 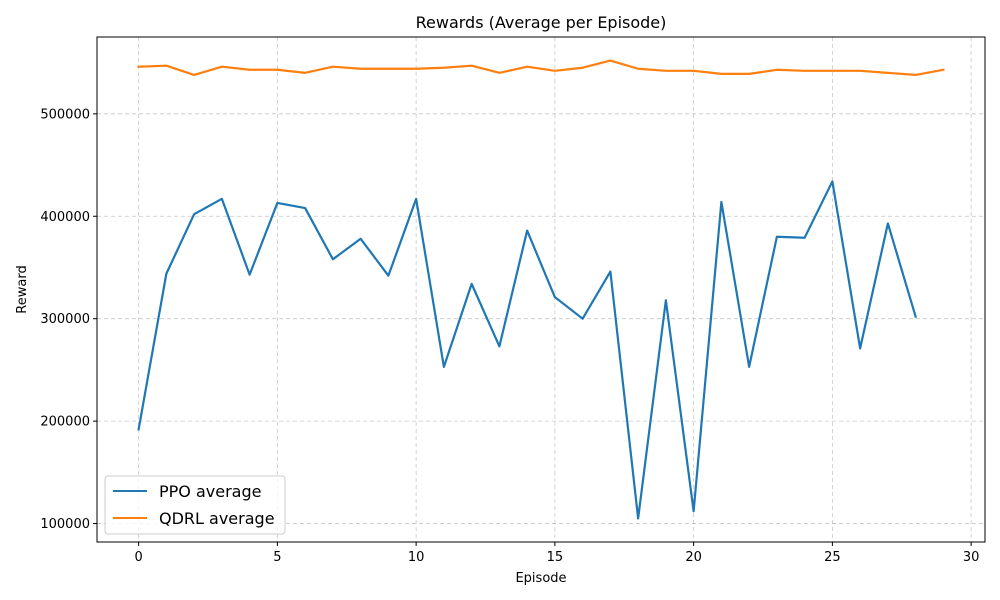 What do you see at coordinates (65, 114) in the screenshot?
I see `y-tick-label: 500000` at bounding box center [65, 114].